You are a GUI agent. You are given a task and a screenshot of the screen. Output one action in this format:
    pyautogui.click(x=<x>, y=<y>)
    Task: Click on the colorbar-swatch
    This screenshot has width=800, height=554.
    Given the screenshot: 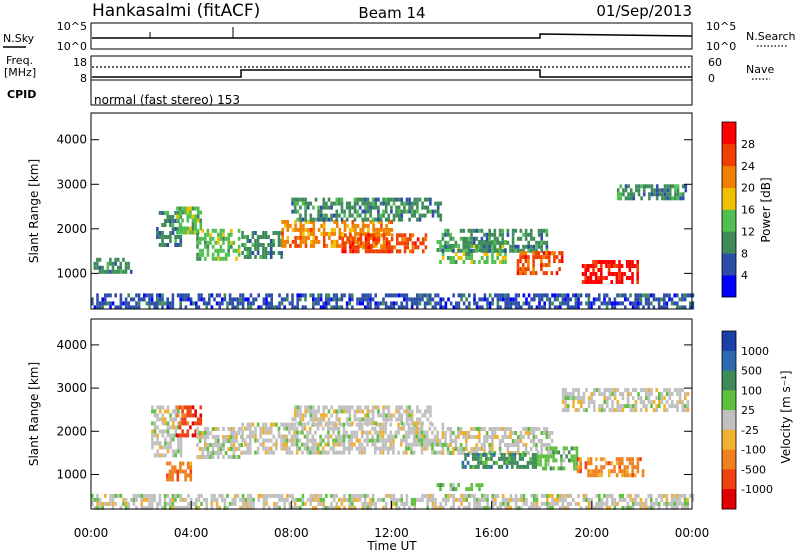 What is the action you would take?
    pyautogui.click(x=729, y=198)
    